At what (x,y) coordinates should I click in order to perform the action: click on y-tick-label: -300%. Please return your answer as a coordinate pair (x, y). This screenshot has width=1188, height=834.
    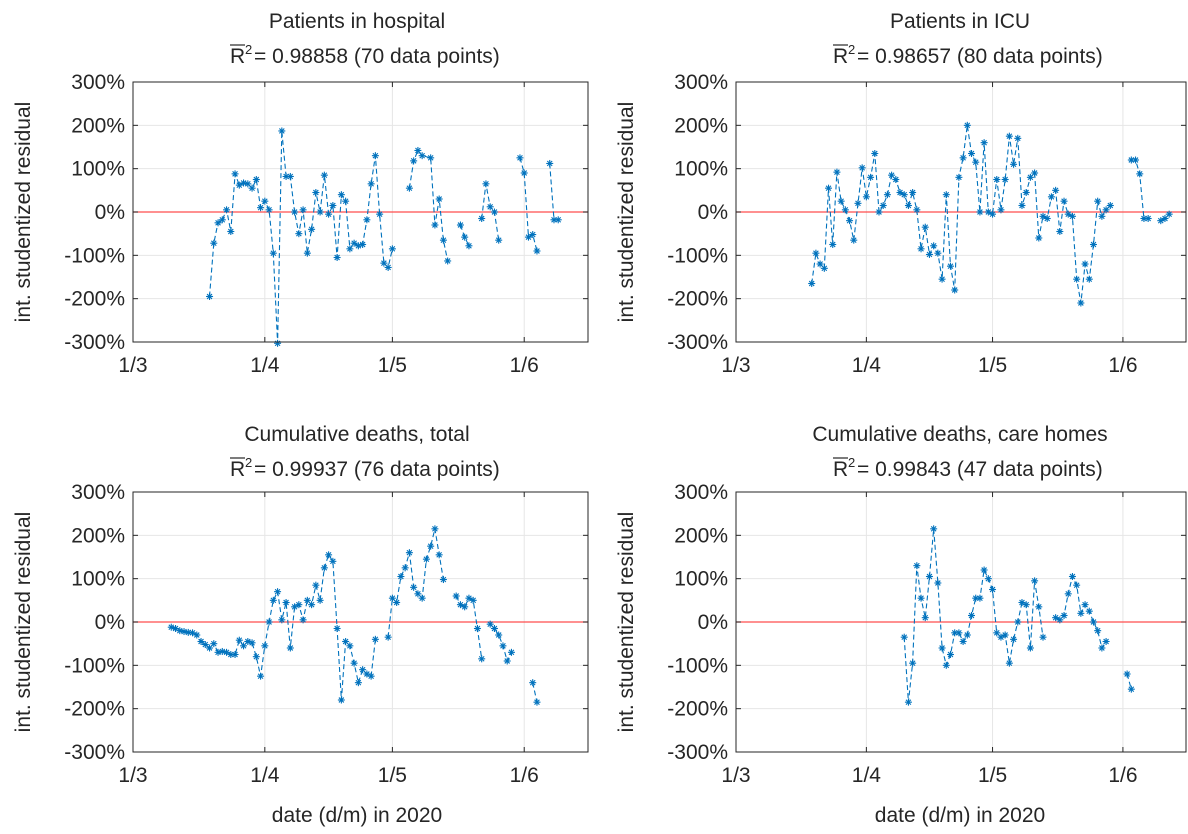
    Looking at the image, I should click on (94, 752).